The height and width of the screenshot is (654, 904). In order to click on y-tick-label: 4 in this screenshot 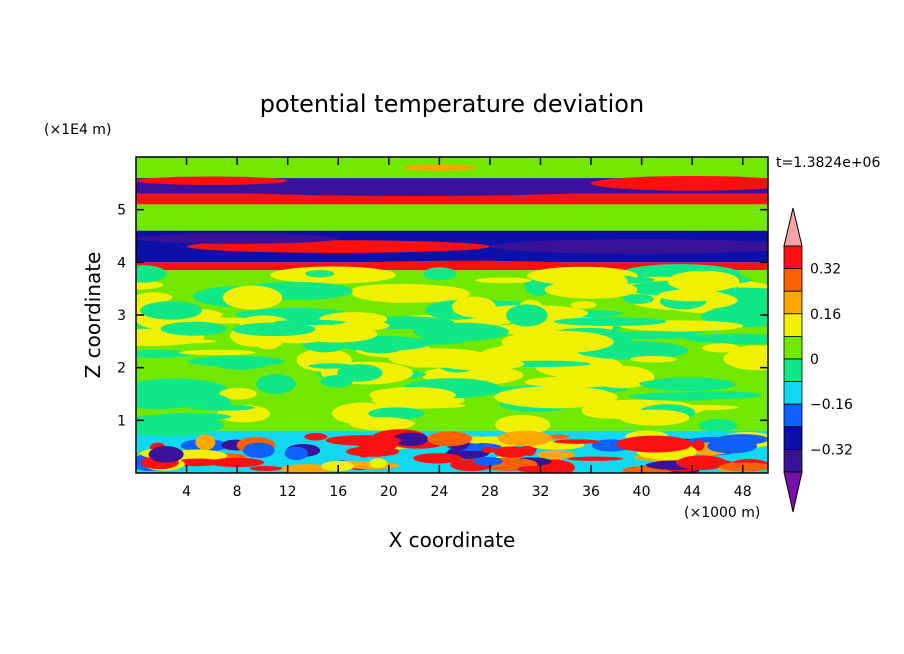, I will do `click(121, 263)`.